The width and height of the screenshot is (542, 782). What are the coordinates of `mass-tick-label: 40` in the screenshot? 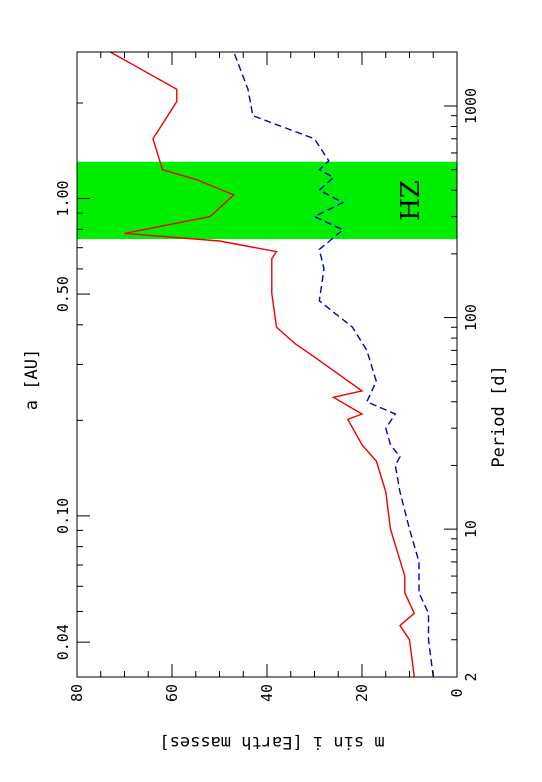 It's located at (267, 693).